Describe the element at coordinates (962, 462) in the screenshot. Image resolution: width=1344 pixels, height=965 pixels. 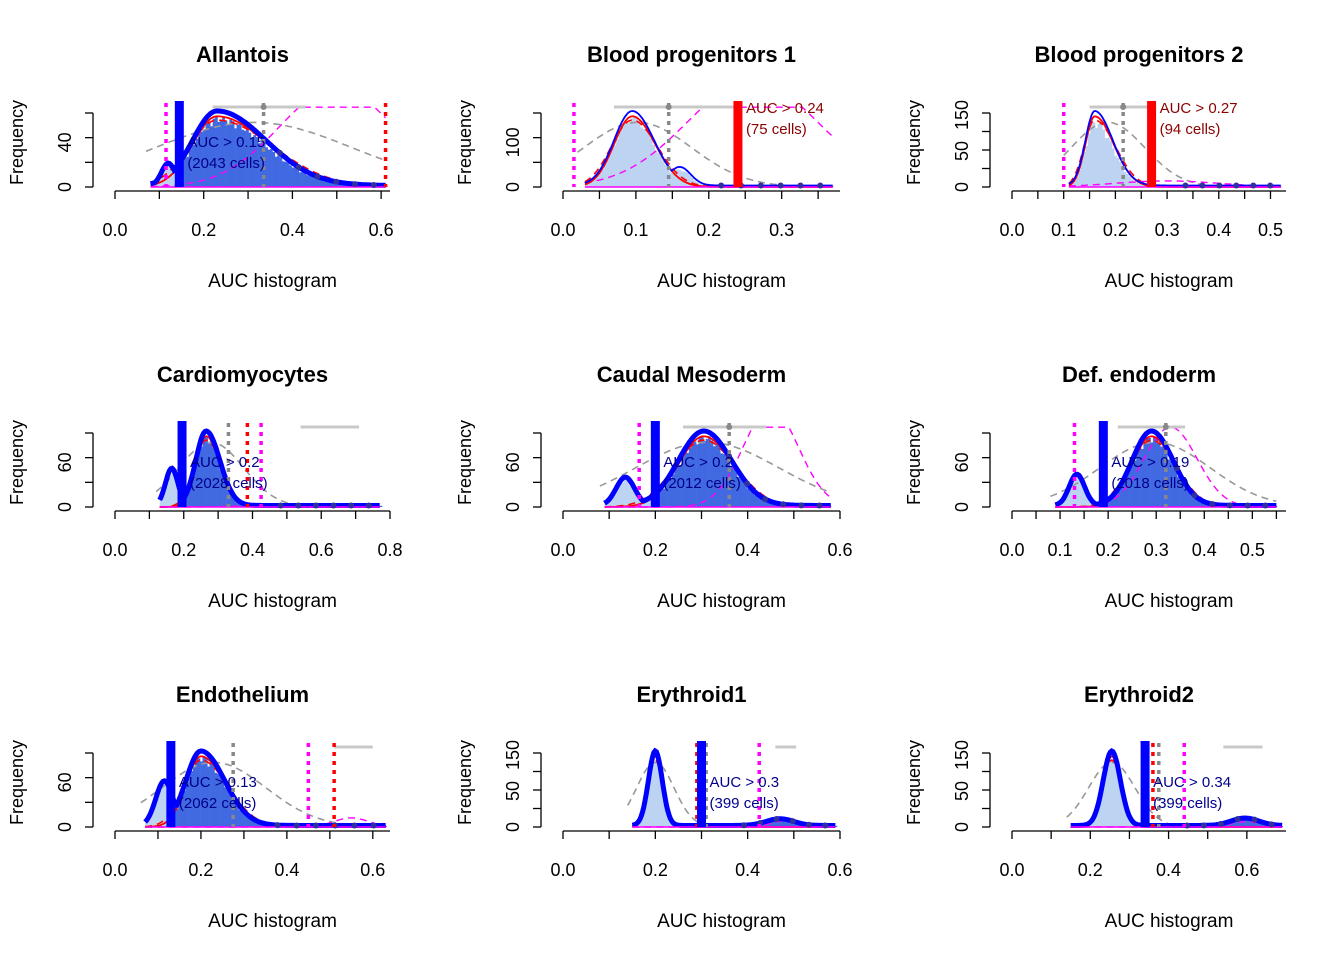
I see `y-tick-label: 60` at that location.